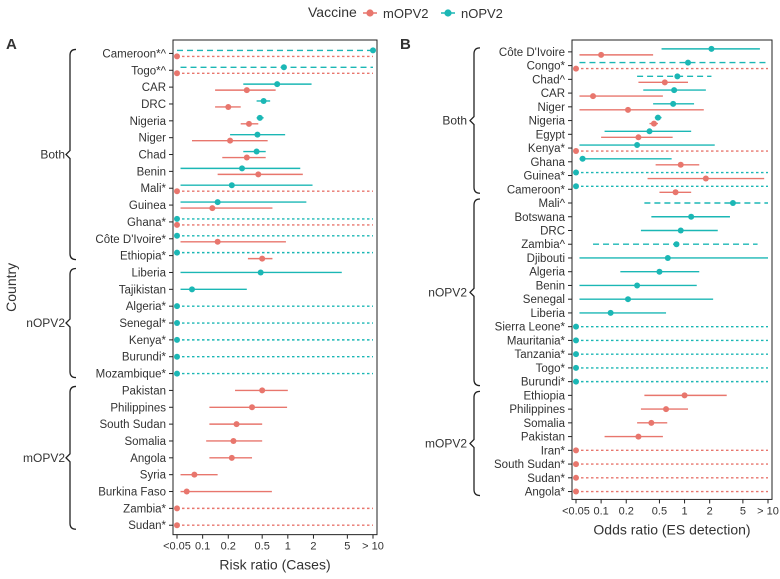 Image resolution: width=780 pixels, height=579 pixels. Describe the element at coordinates (148, 71) in the screenshot. I see `country-label: Togo*^` at that location.